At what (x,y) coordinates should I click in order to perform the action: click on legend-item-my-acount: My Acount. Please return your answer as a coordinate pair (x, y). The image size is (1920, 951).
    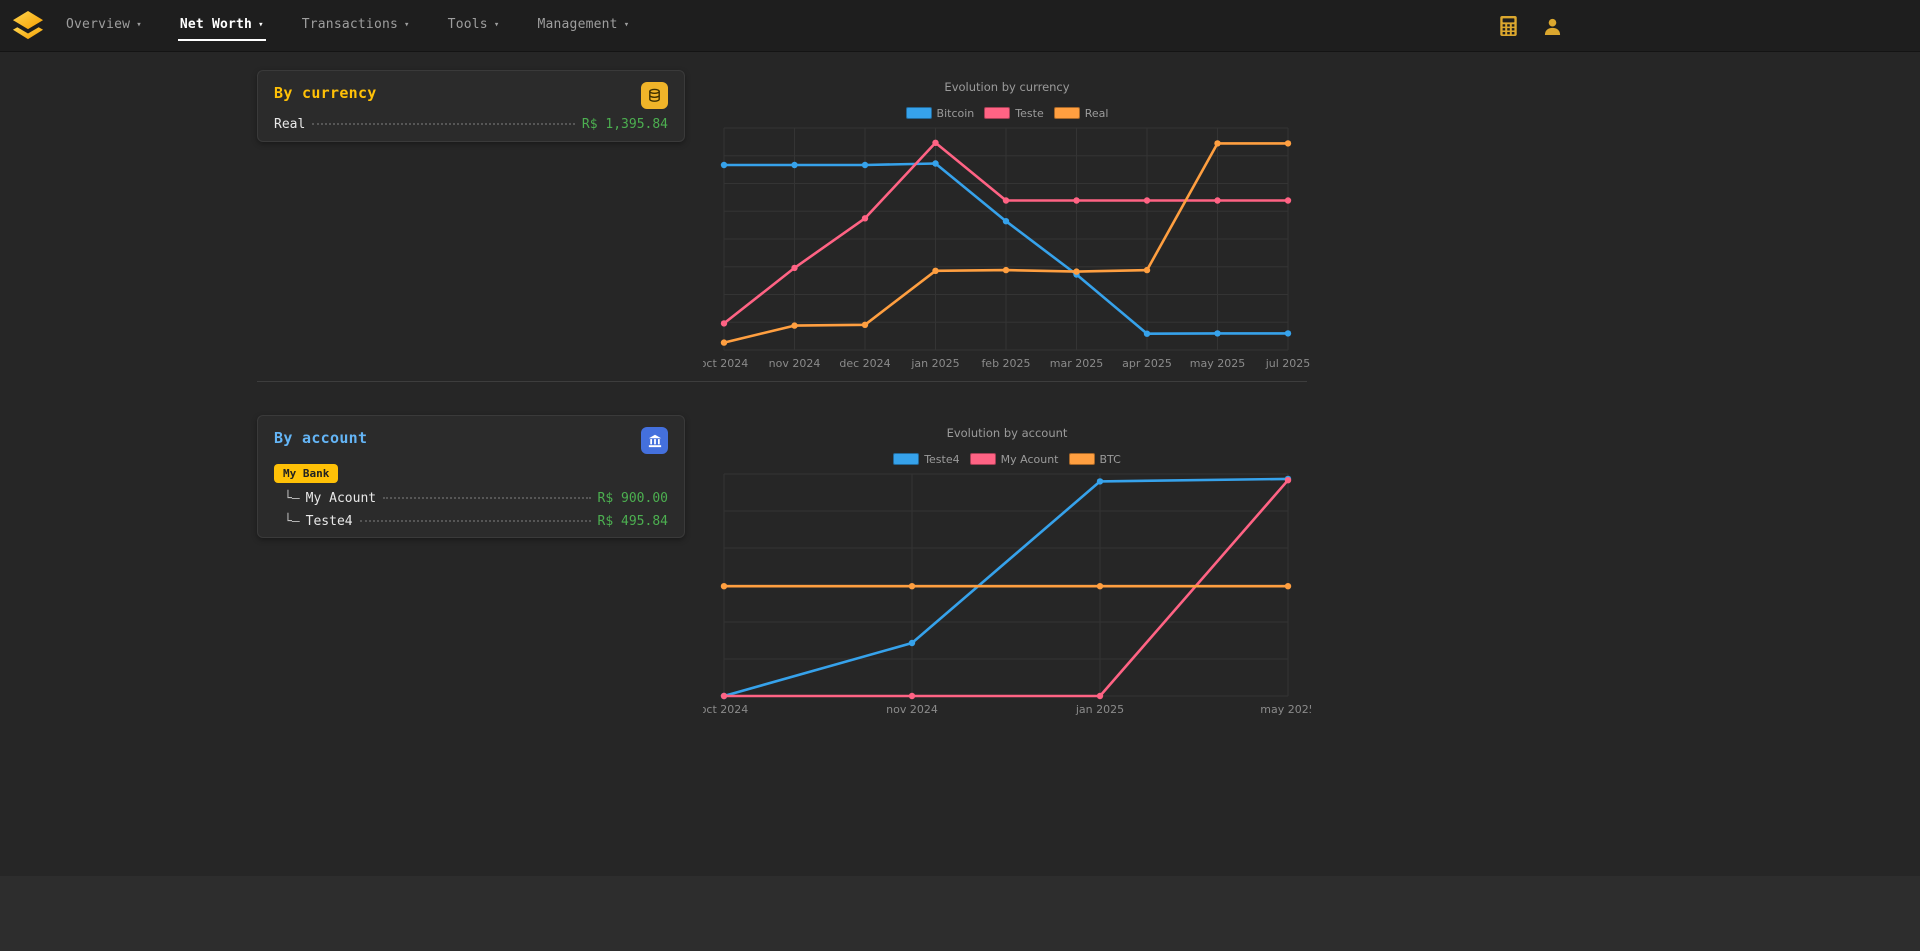
    Looking at the image, I should click on (1014, 459).